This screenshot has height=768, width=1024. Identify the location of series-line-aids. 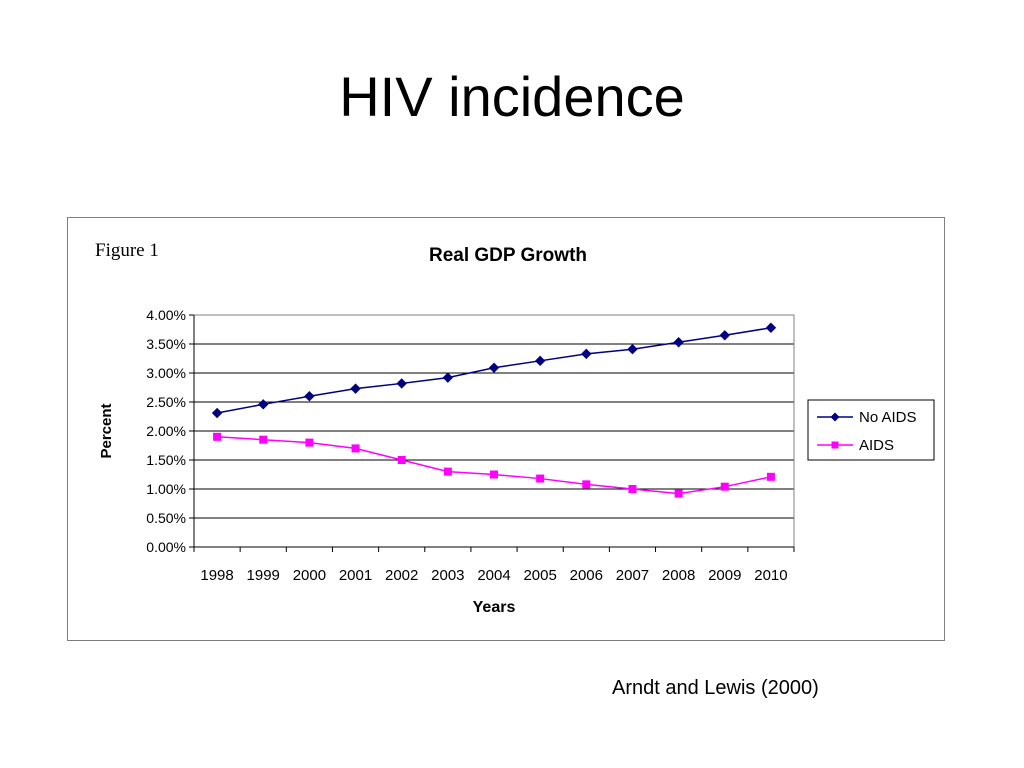
(494, 465).